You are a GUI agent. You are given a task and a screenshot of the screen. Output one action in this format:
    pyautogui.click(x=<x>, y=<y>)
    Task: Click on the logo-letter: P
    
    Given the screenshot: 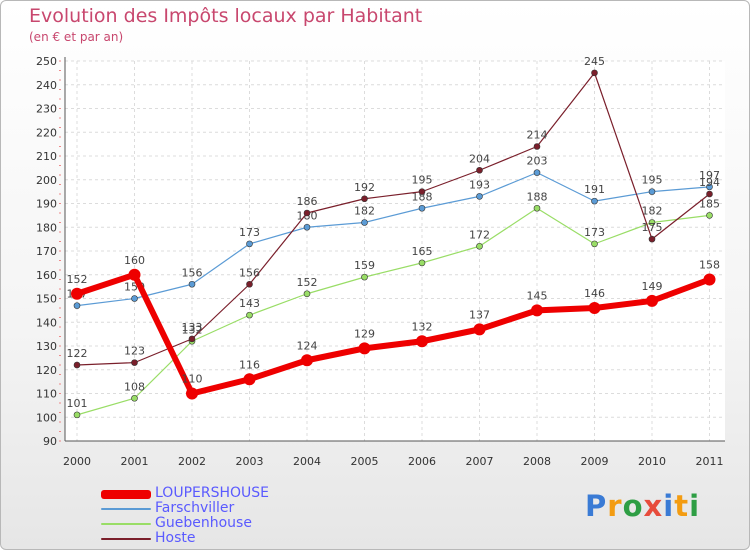 What is the action you would take?
    pyautogui.click(x=596, y=506)
    